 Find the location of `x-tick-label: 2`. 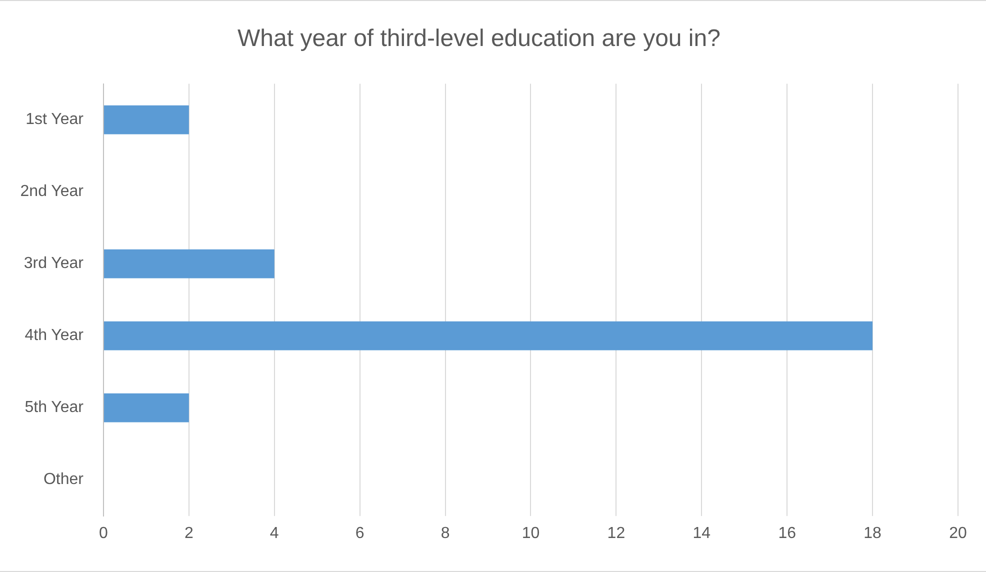

x-tick-label: 2 is located at coordinates (189, 533).